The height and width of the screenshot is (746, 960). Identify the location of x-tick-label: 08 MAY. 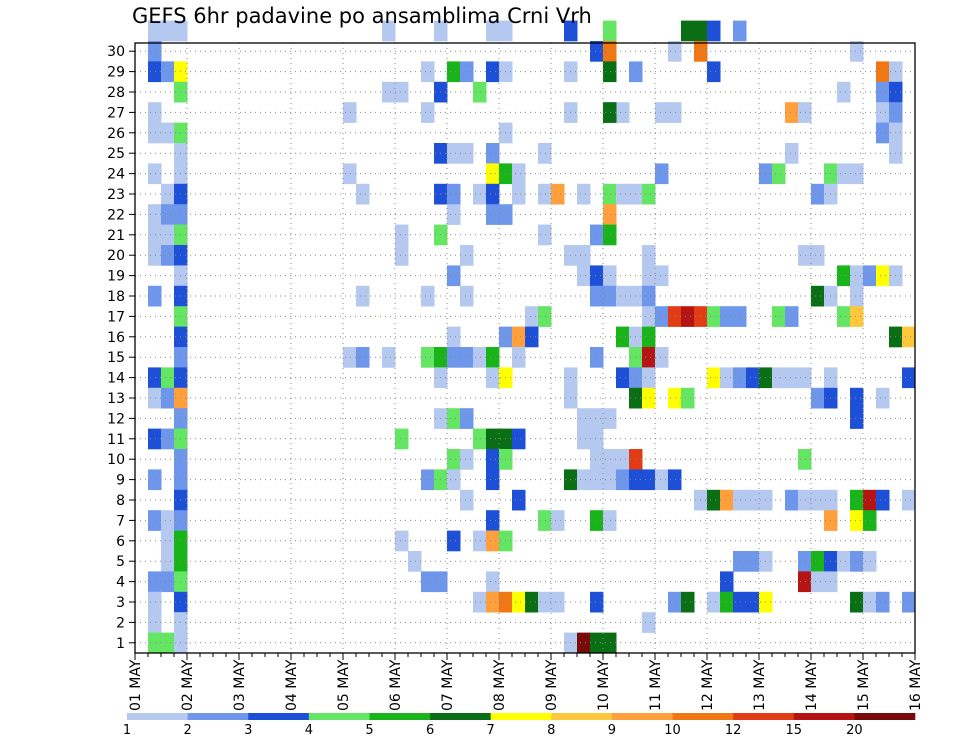
(500, 685).